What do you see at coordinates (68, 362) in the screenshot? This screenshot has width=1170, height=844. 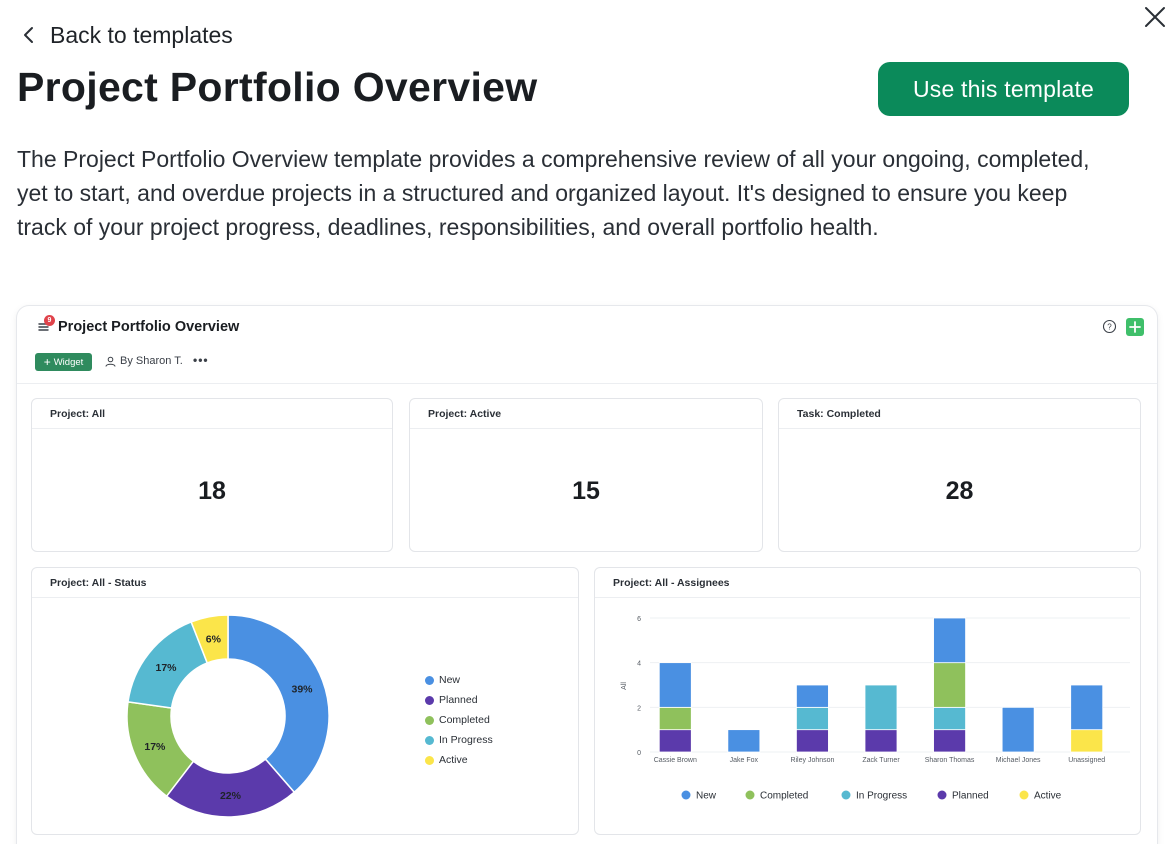 I see `widget-label: Widget` at bounding box center [68, 362].